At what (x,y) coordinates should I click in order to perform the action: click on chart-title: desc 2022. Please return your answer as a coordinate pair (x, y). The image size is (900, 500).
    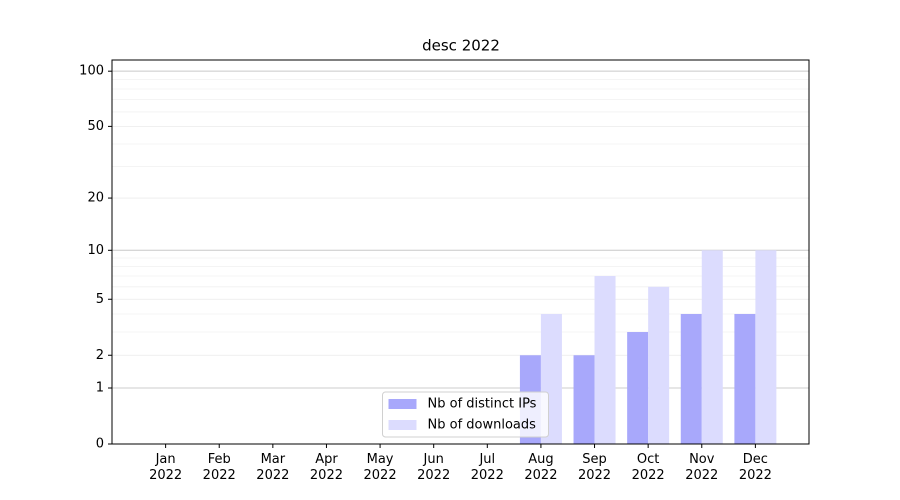
    Looking at the image, I should click on (461, 46).